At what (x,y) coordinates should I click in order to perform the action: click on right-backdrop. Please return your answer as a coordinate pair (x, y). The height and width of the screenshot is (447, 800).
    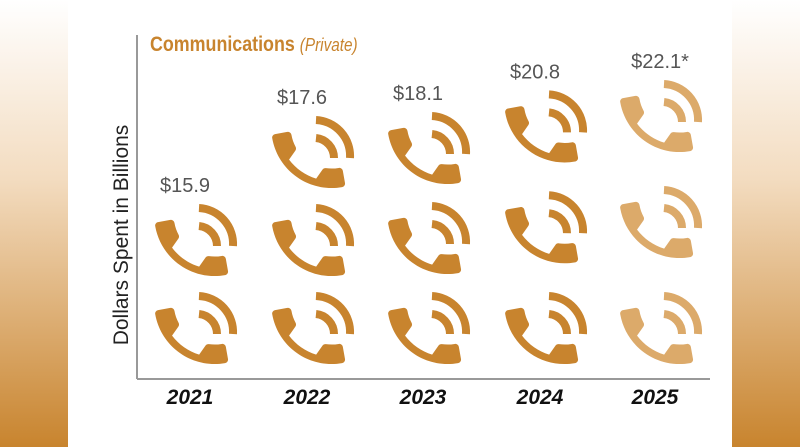
    Looking at the image, I should click on (766, 223).